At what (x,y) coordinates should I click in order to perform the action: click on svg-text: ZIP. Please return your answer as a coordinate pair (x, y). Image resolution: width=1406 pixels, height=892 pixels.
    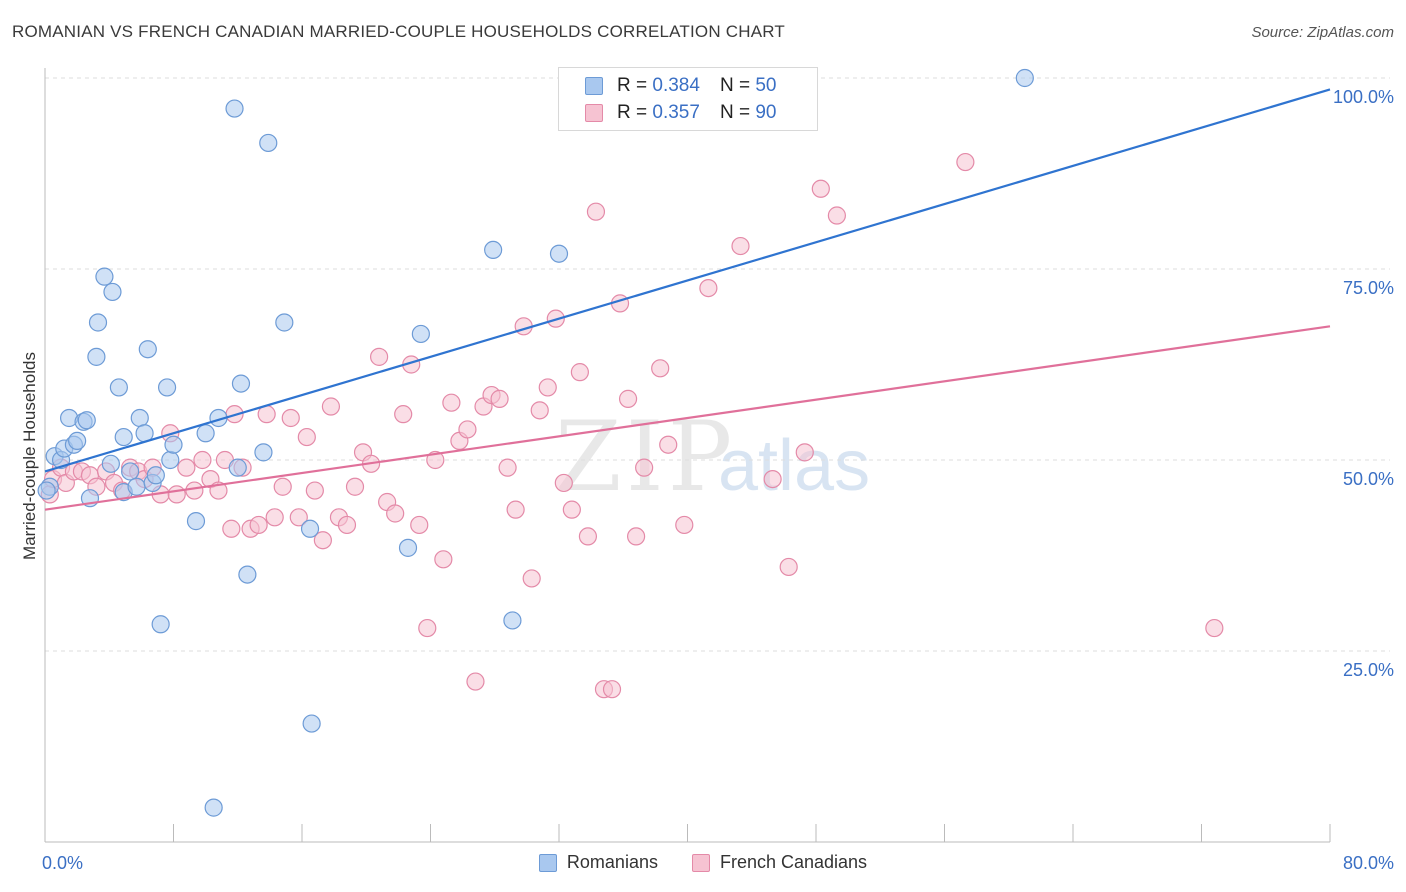
    Looking at the image, I should click on (645, 457).